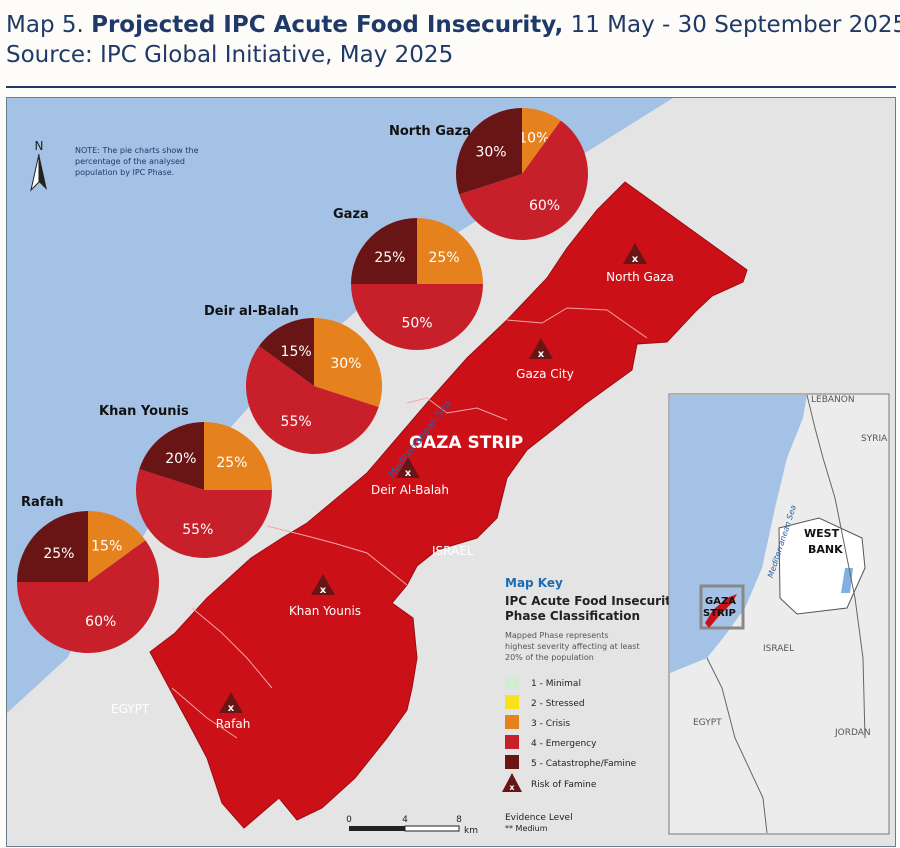 This screenshot has width=900, height=848. I want to click on risk-marker-glyph: x, so click(512, 787).